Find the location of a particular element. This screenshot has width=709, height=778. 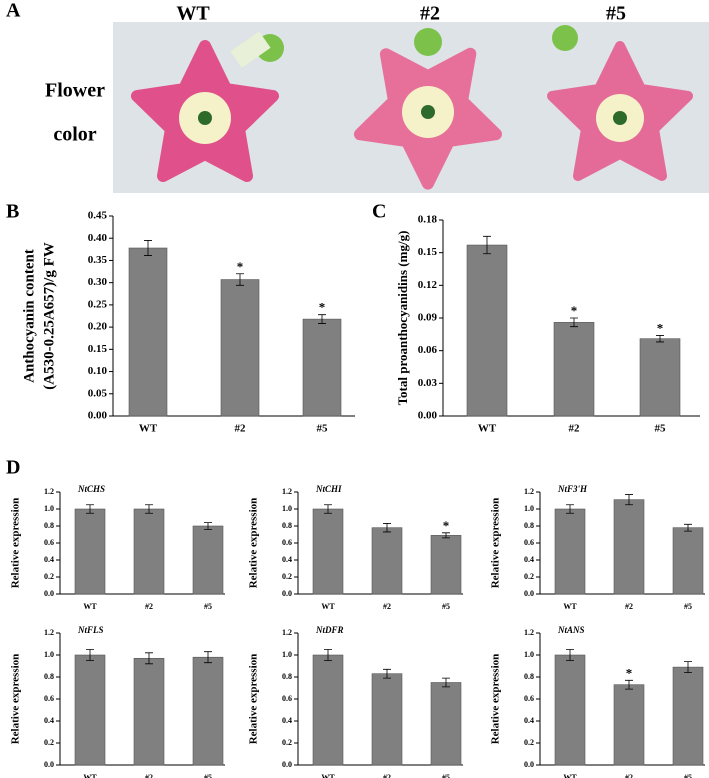

panel-label: A is located at coordinates (13, 11).